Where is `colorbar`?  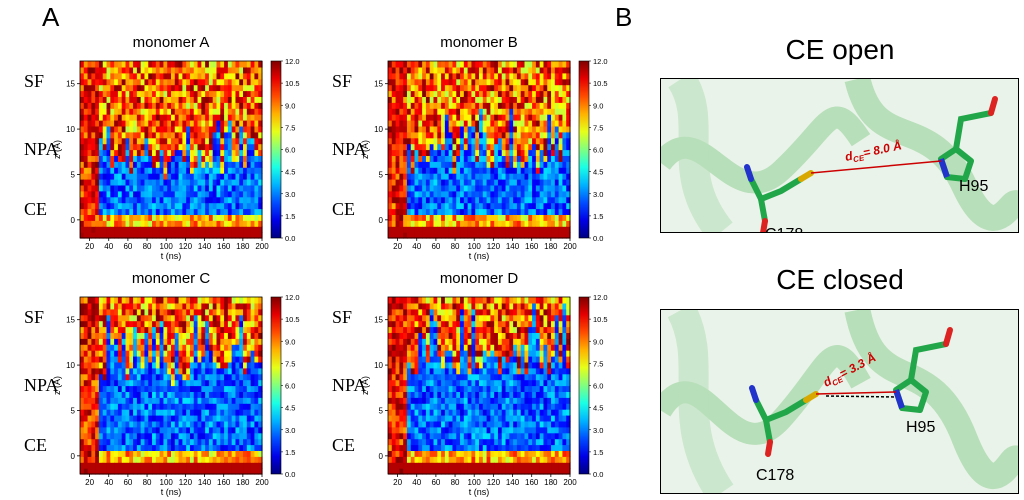
colorbar is located at coordinates (276, 385).